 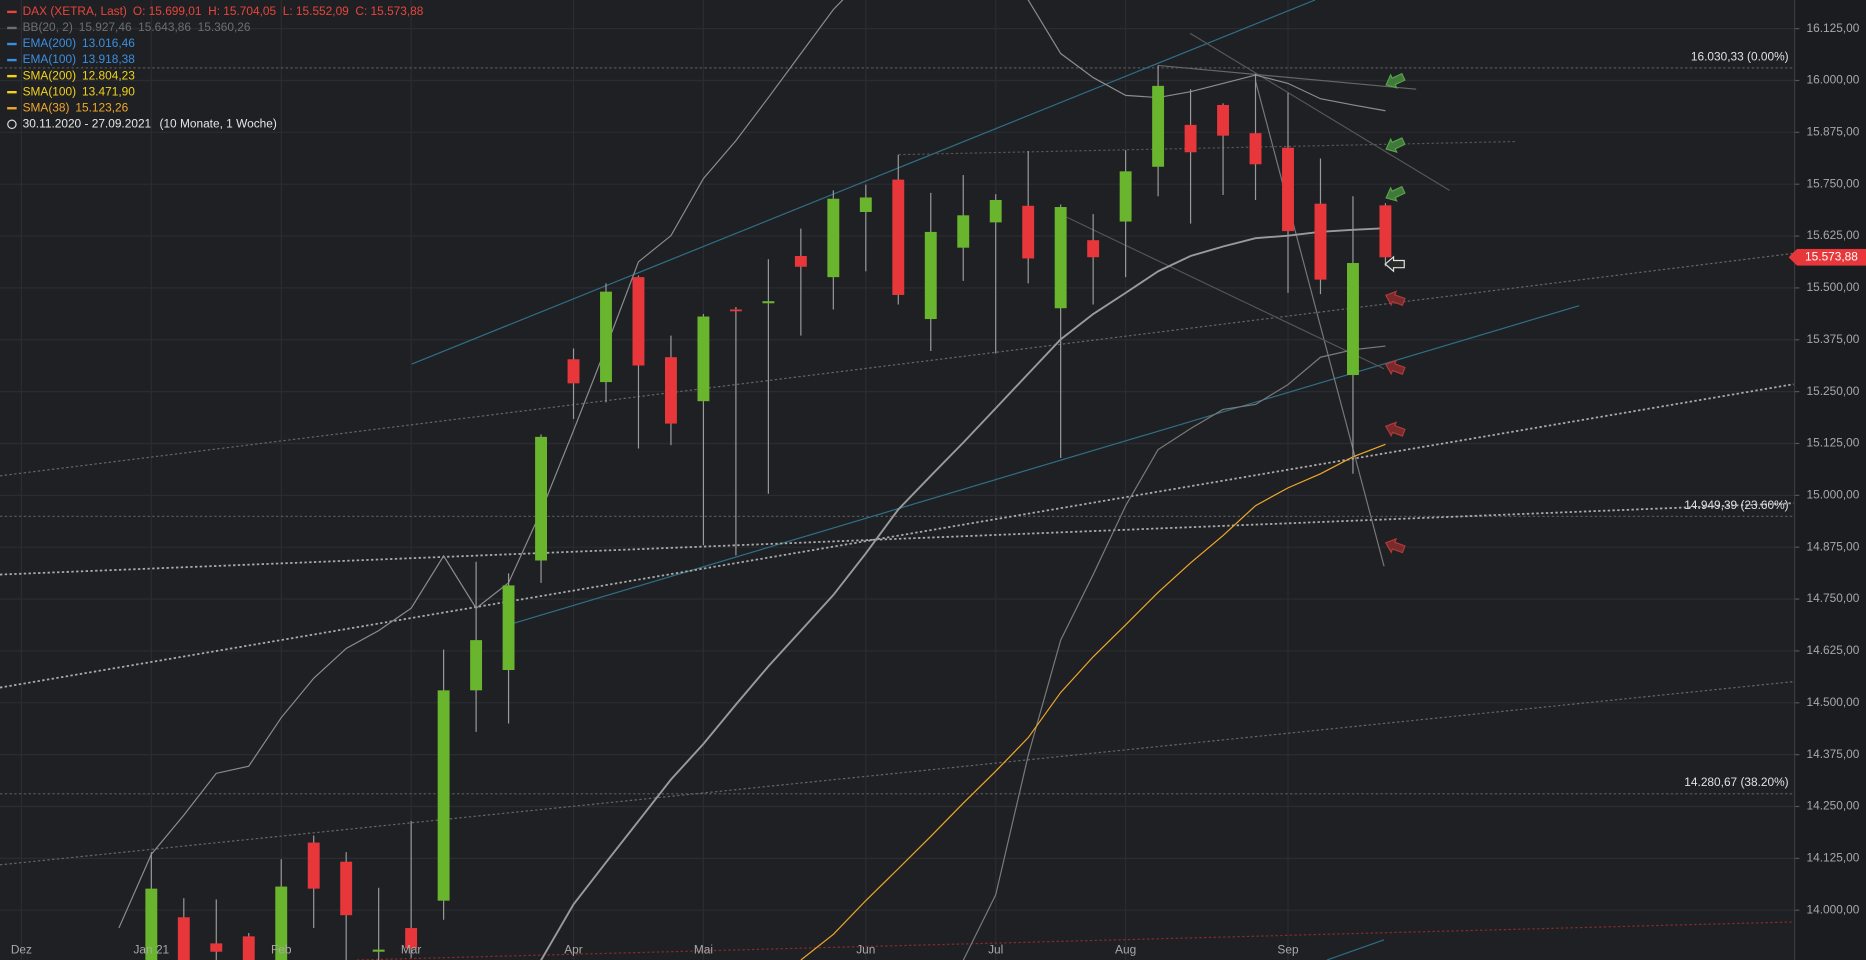 What do you see at coordinates (101, 107) in the screenshot?
I see `legend-value: 15.123,26` at bounding box center [101, 107].